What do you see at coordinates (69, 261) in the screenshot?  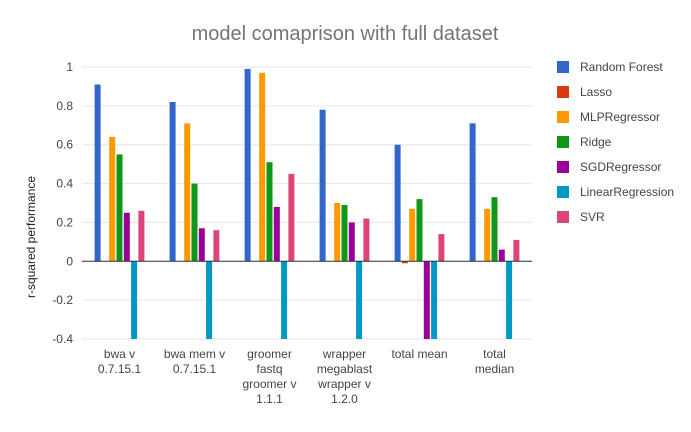 I see `y-tick-label: 0` at bounding box center [69, 261].